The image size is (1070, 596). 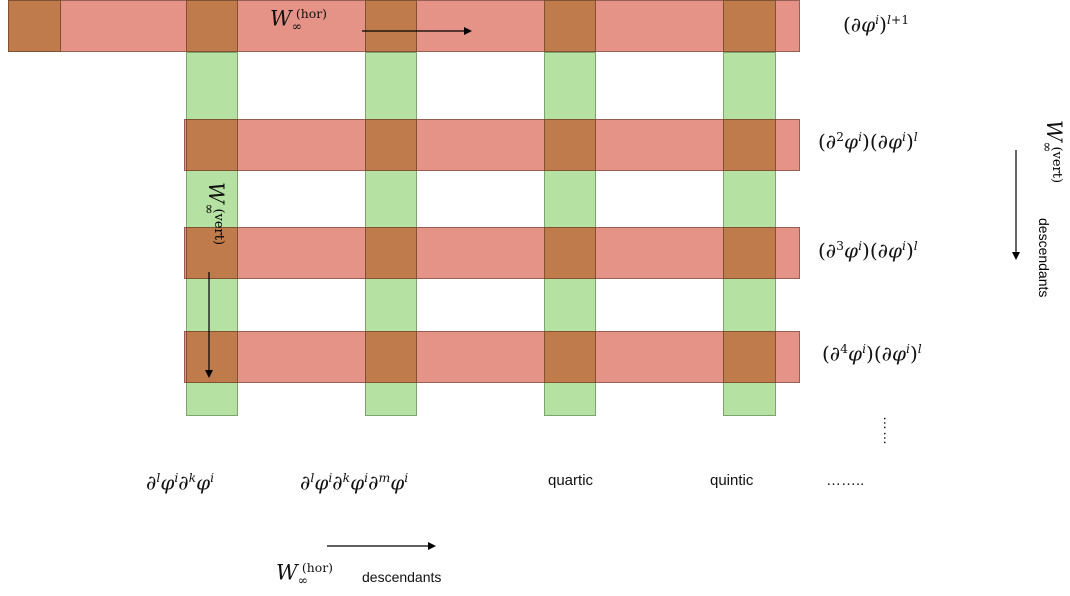 I want to click on w-hor-label-bottom: W∞(hor), so click(x=304, y=574).